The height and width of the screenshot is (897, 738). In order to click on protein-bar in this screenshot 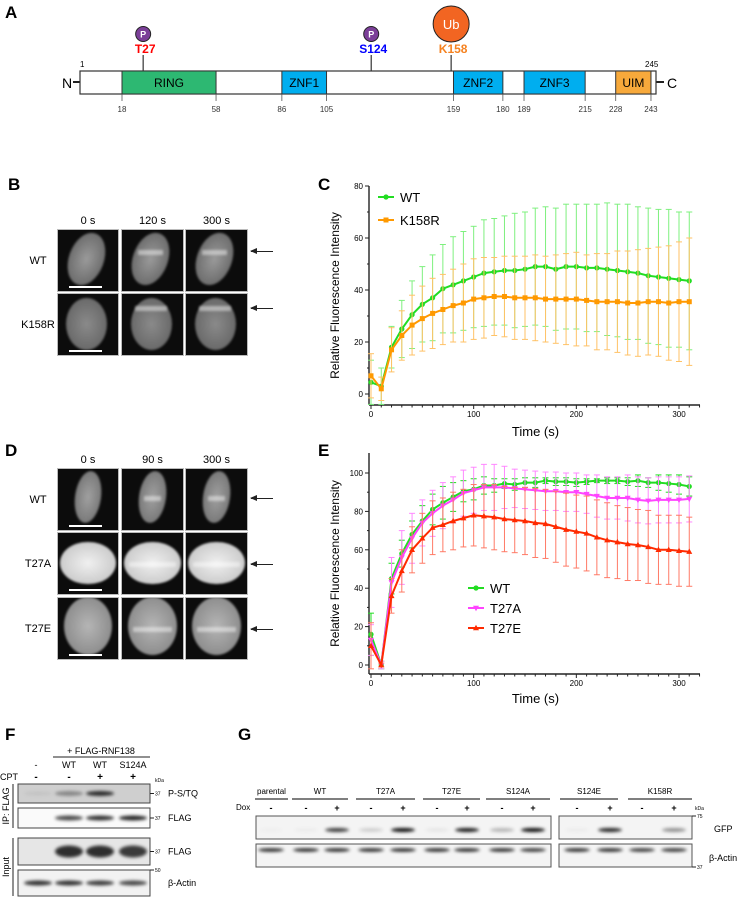, I will do `click(368, 82)`.